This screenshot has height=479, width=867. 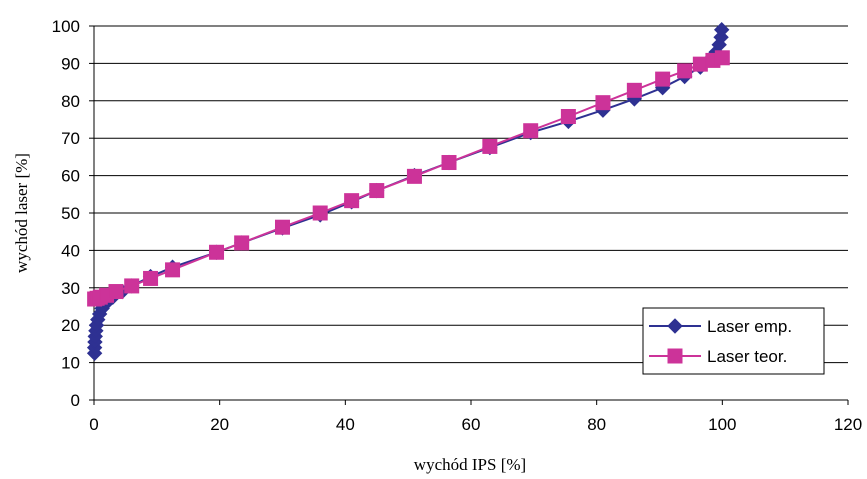 What do you see at coordinates (70, 101) in the screenshot?
I see `y-tick-label-80: 80` at bounding box center [70, 101].